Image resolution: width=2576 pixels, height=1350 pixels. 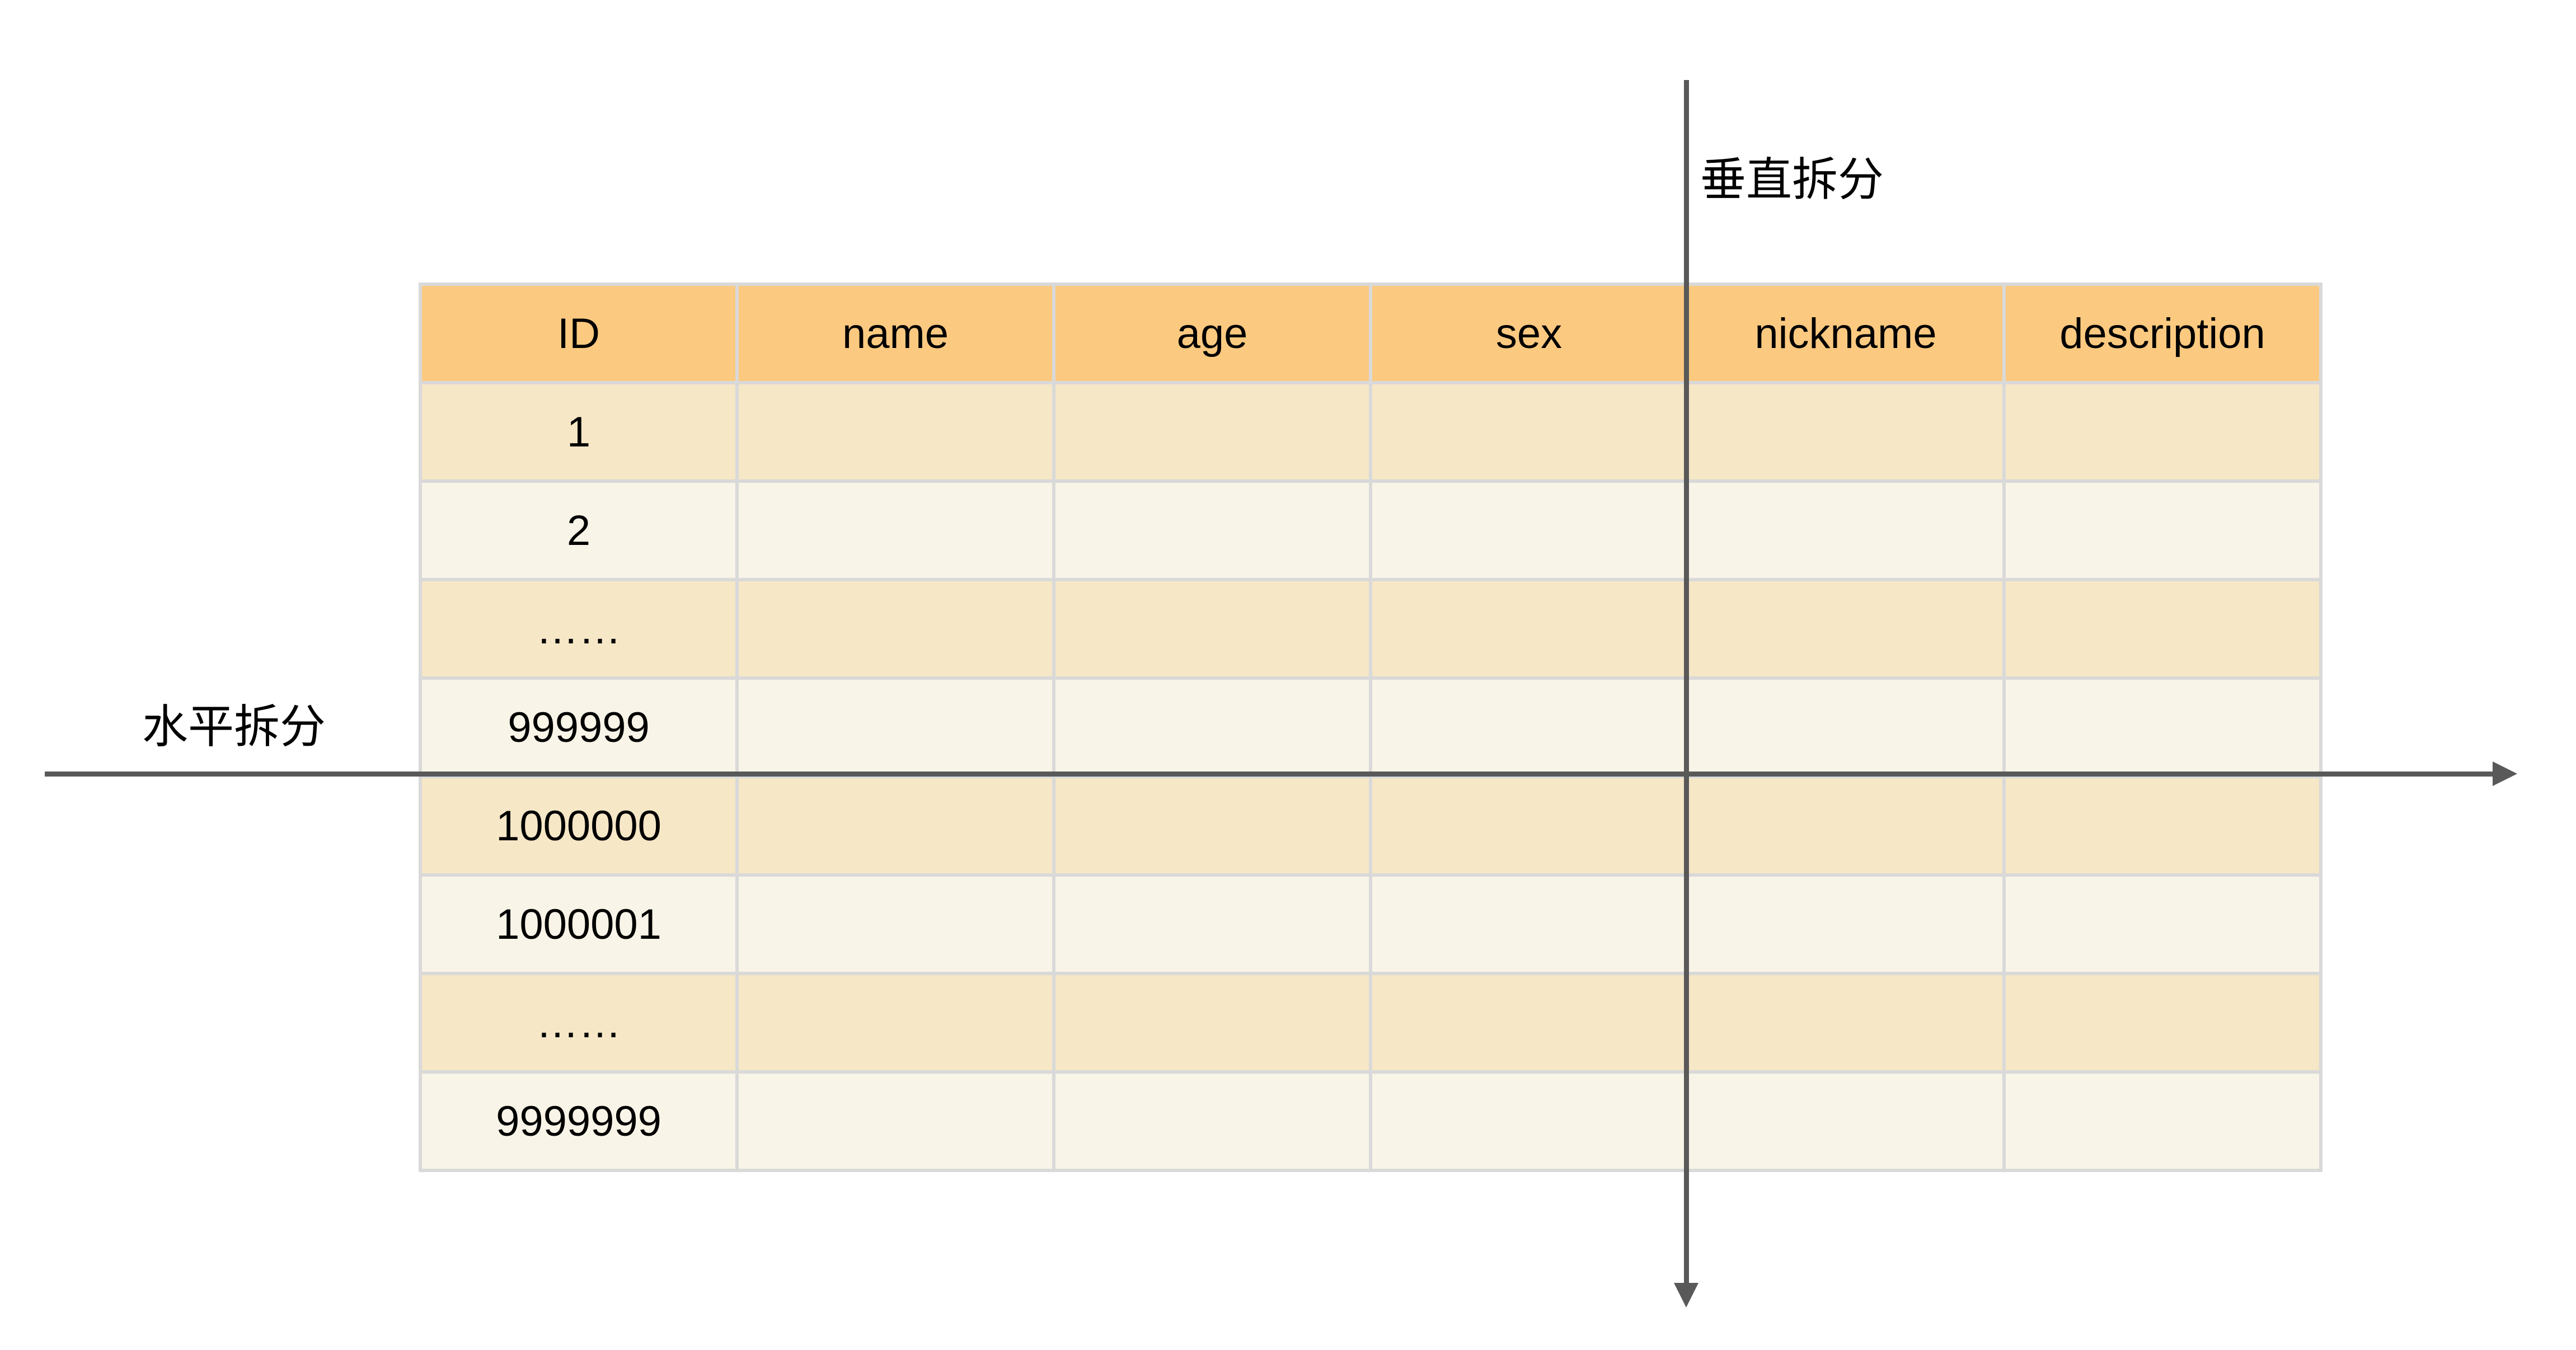 What do you see at coordinates (579, 1121) in the screenshot?
I see `cell-id: 9999999` at bounding box center [579, 1121].